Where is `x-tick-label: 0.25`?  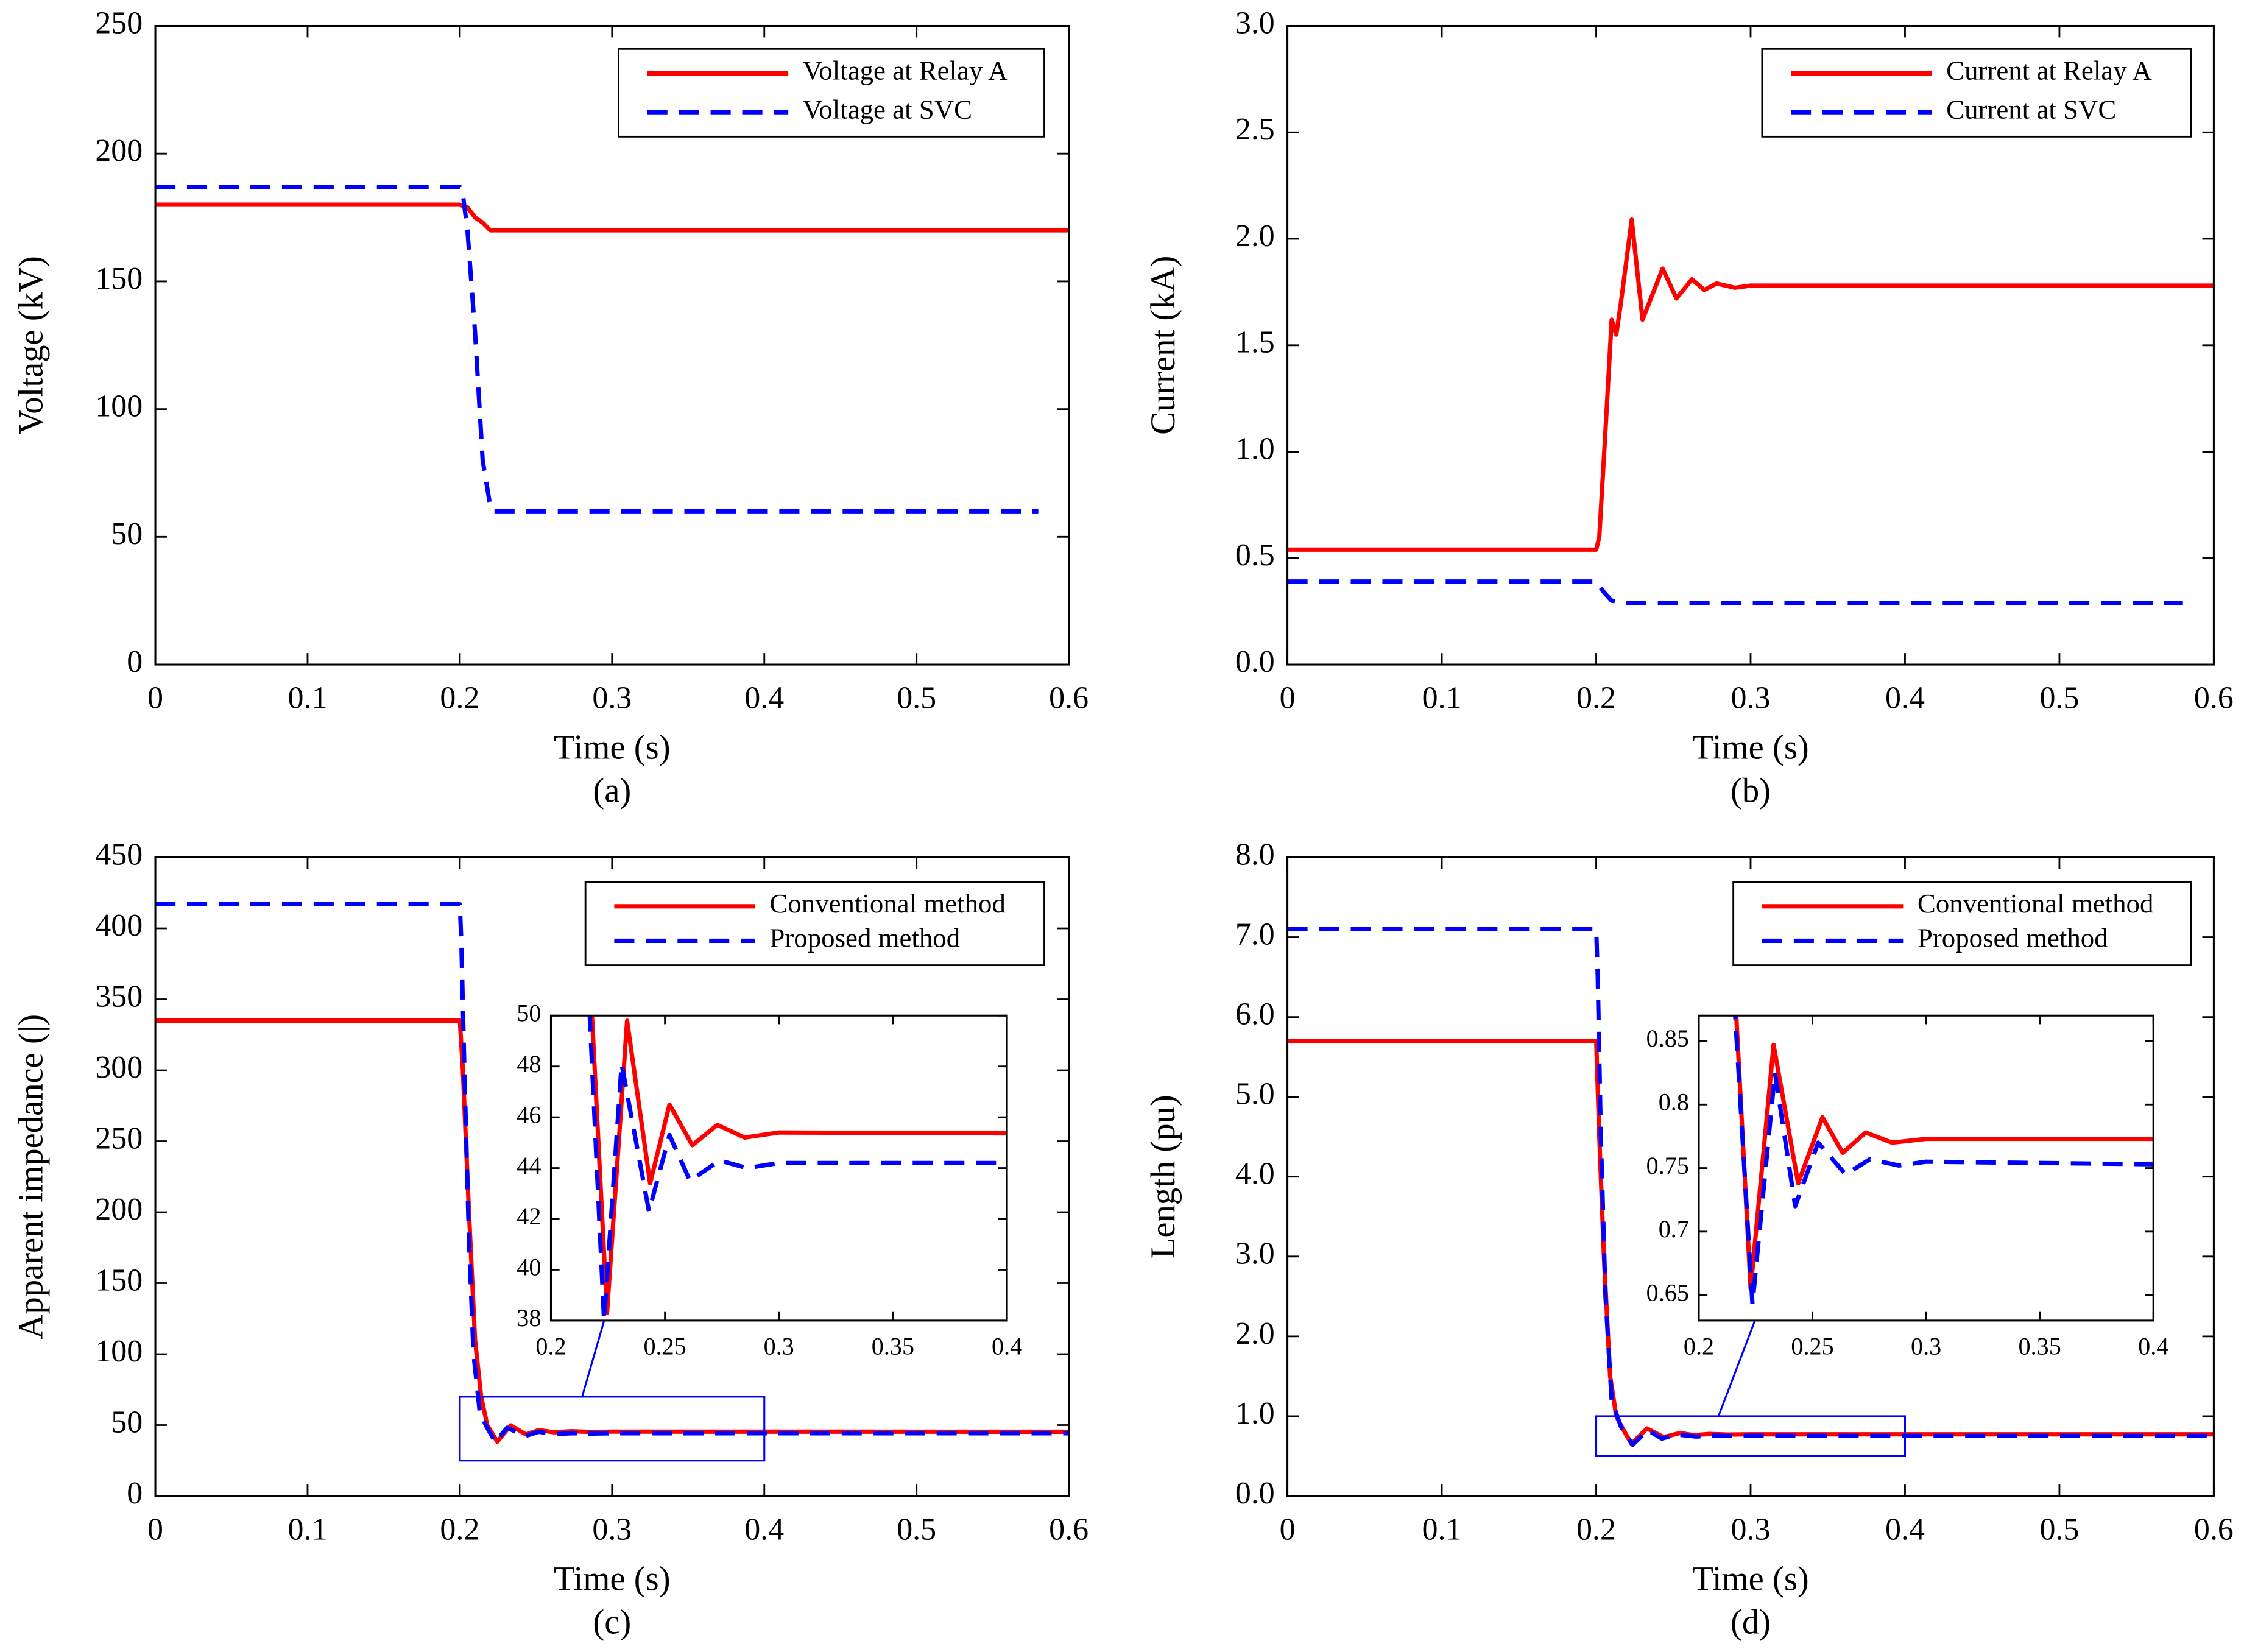
x-tick-label: 0.25 is located at coordinates (665, 1346).